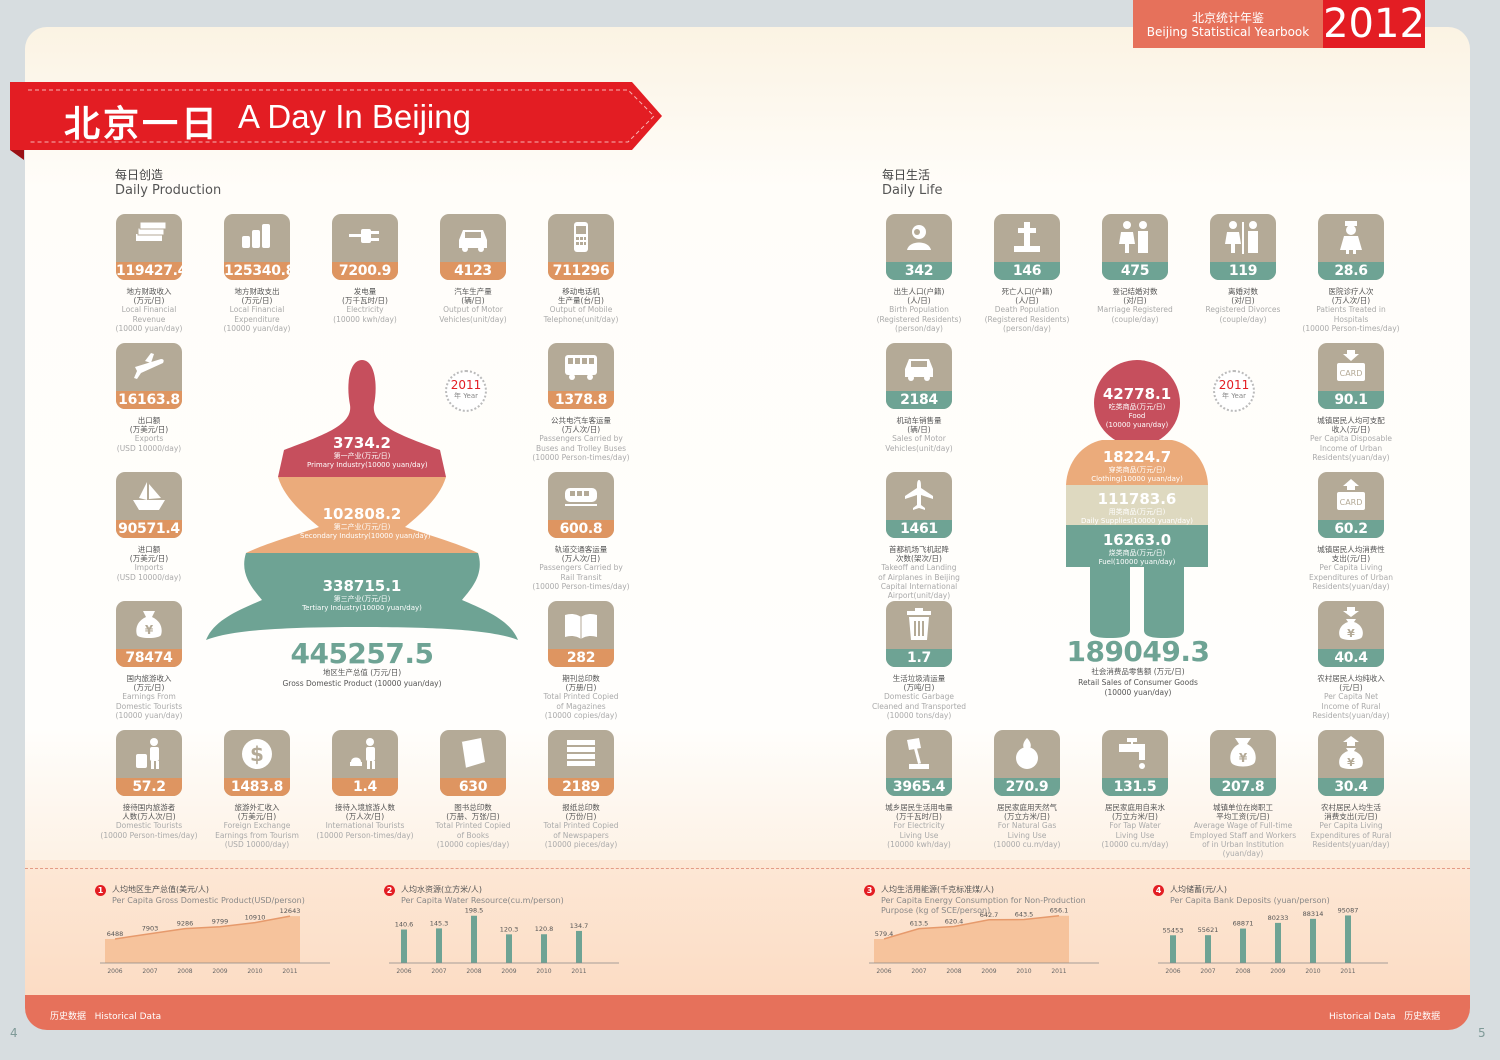  I want to click on stat-caption-line: Income of Urban, so click(1351, 448).